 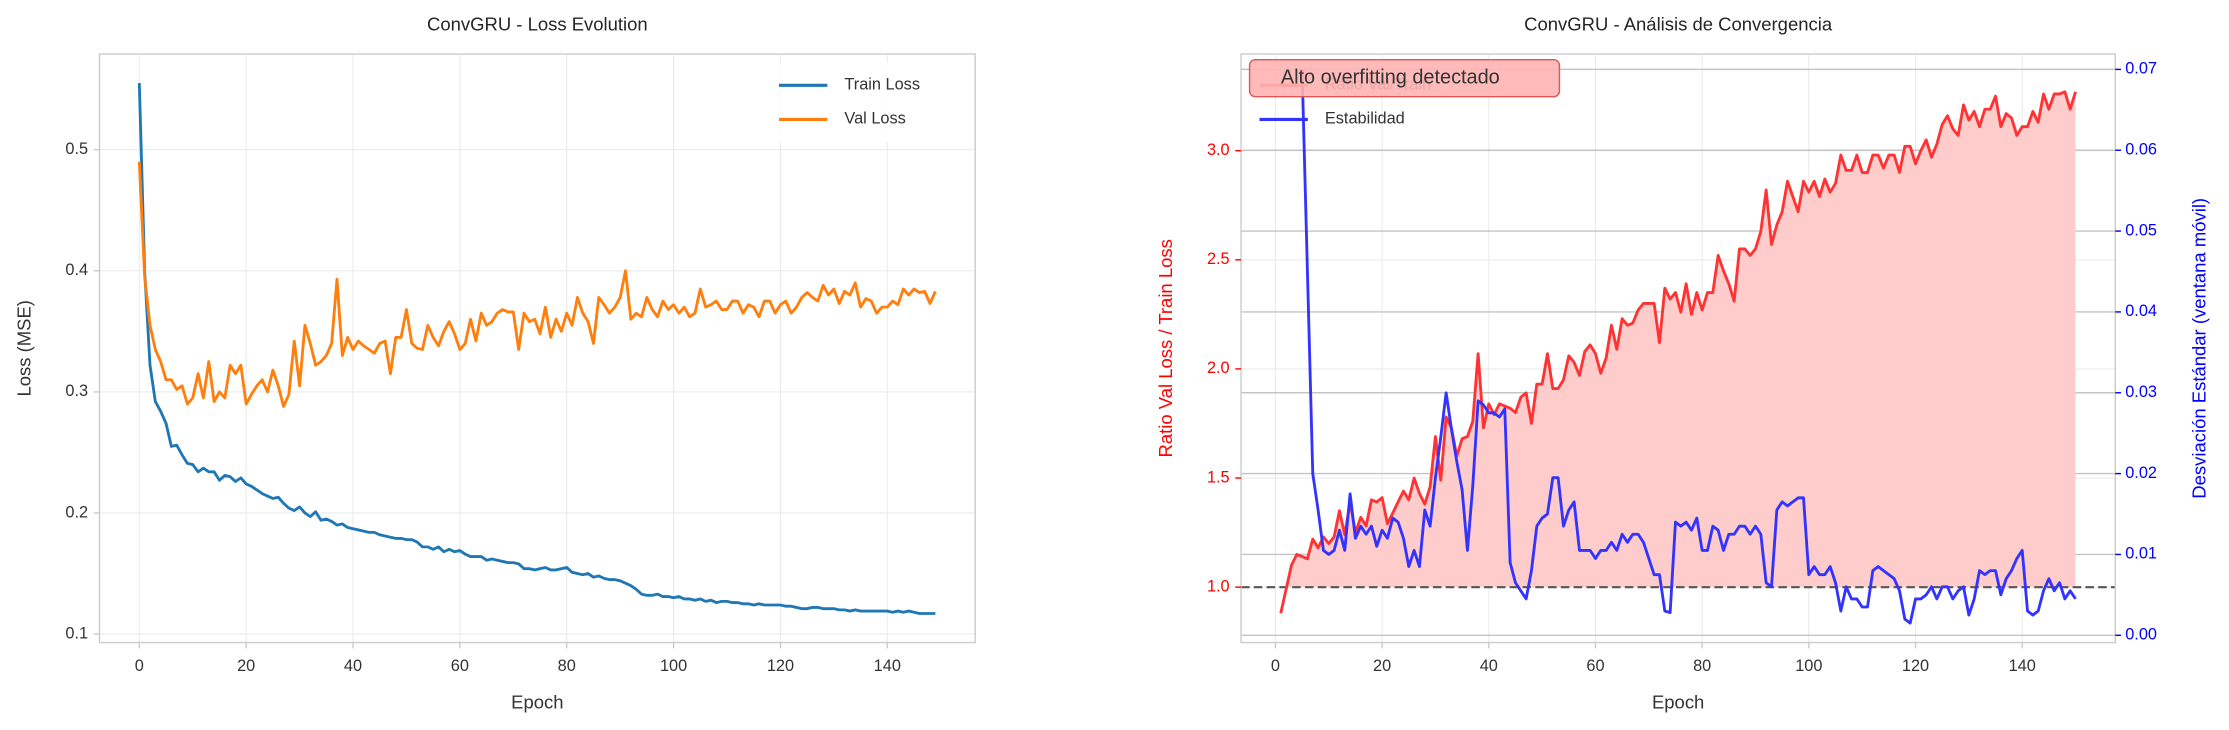 What do you see at coordinates (2141, 554) in the screenshot?
I see `y2-tick-label: 0.01` at bounding box center [2141, 554].